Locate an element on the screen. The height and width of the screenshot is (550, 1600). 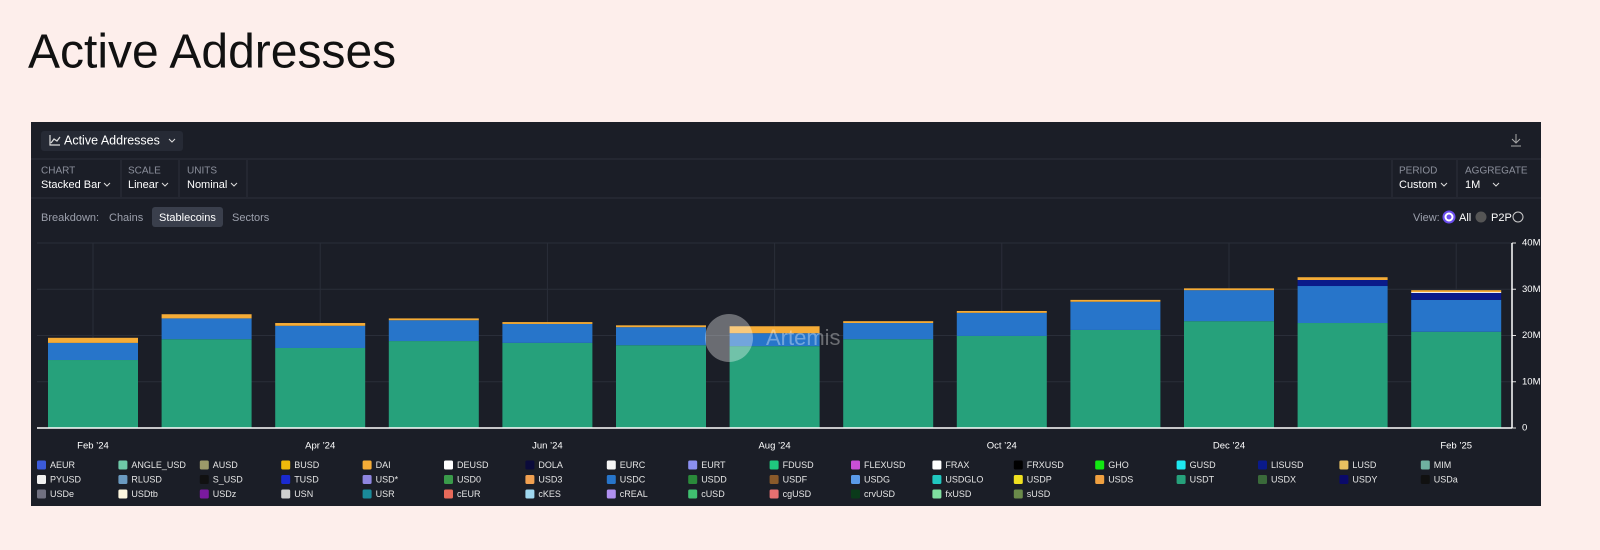
setting-value: Linear is located at coordinates (143, 185).